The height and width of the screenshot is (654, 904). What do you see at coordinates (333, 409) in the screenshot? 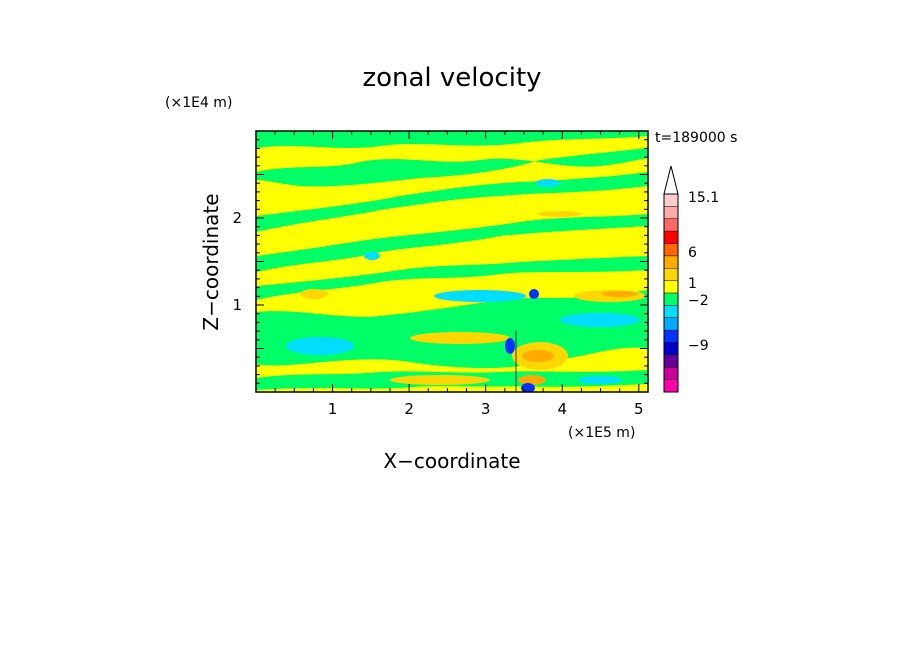
I see `x-tick-label: 1` at bounding box center [333, 409].